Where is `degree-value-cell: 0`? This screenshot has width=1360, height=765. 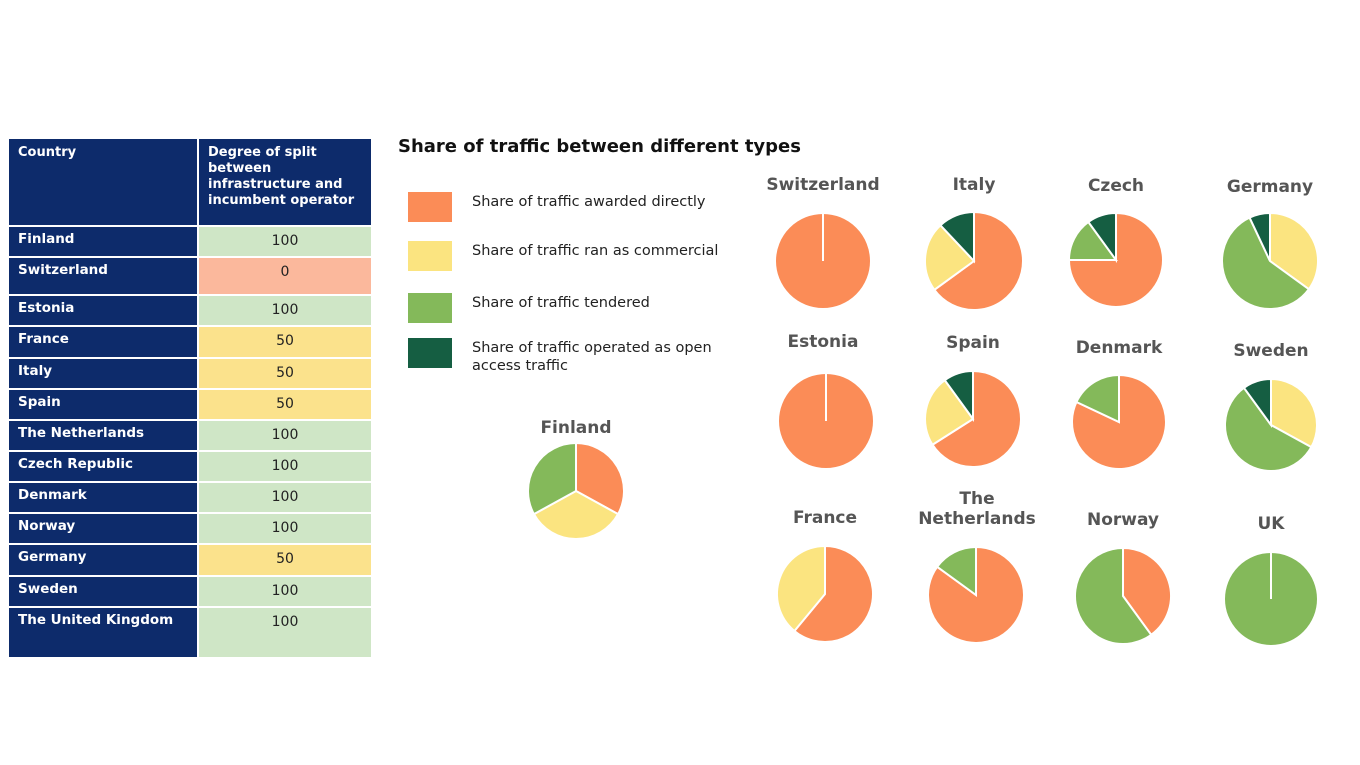 degree-value-cell: 0 is located at coordinates (285, 276).